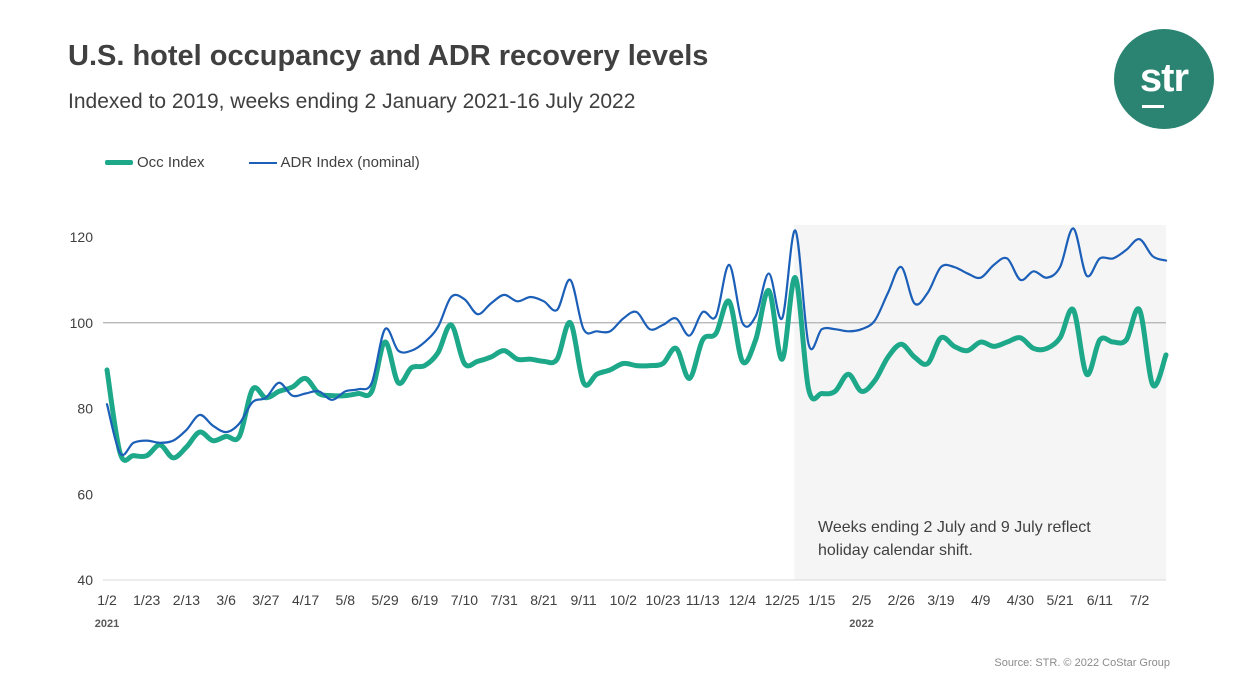 Image resolution: width=1245 pixels, height=700 pixels. What do you see at coordinates (424, 600) in the screenshot?
I see `x-tick-label: 6/19` at bounding box center [424, 600].